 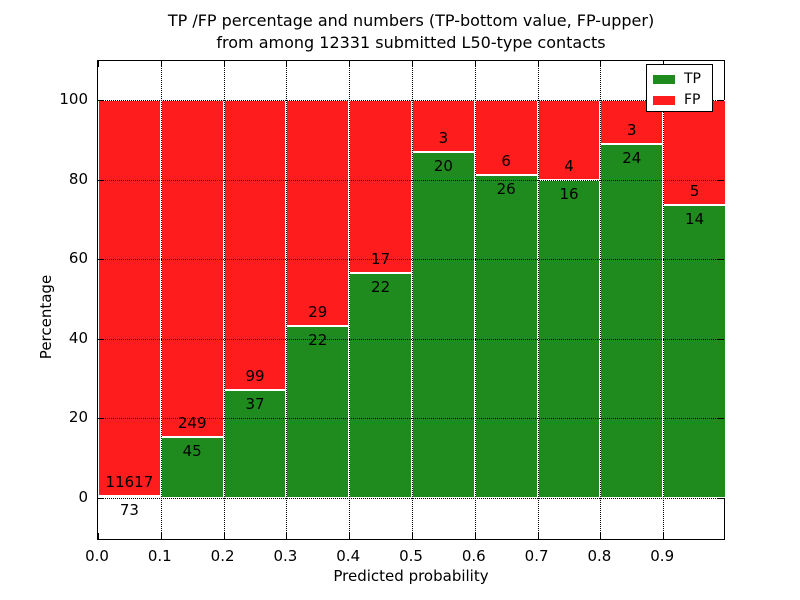 I want to click on fp-count-label-1: 249, so click(x=192, y=423).